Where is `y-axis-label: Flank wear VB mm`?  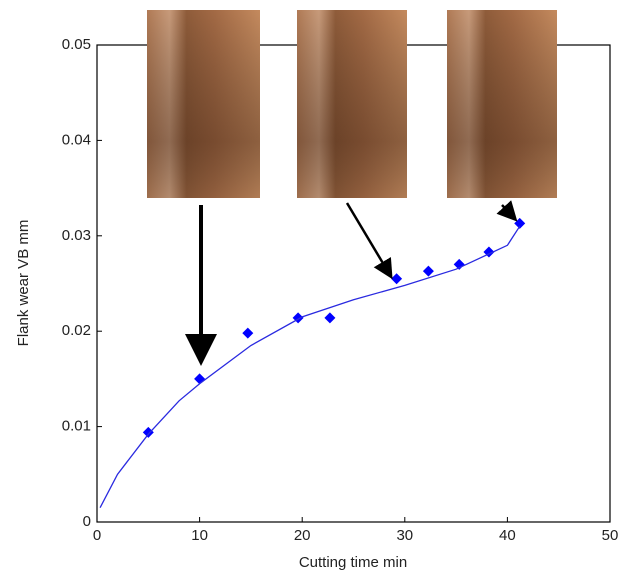
y-axis-label: Flank wear VB mm is located at coordinates (23, 283).